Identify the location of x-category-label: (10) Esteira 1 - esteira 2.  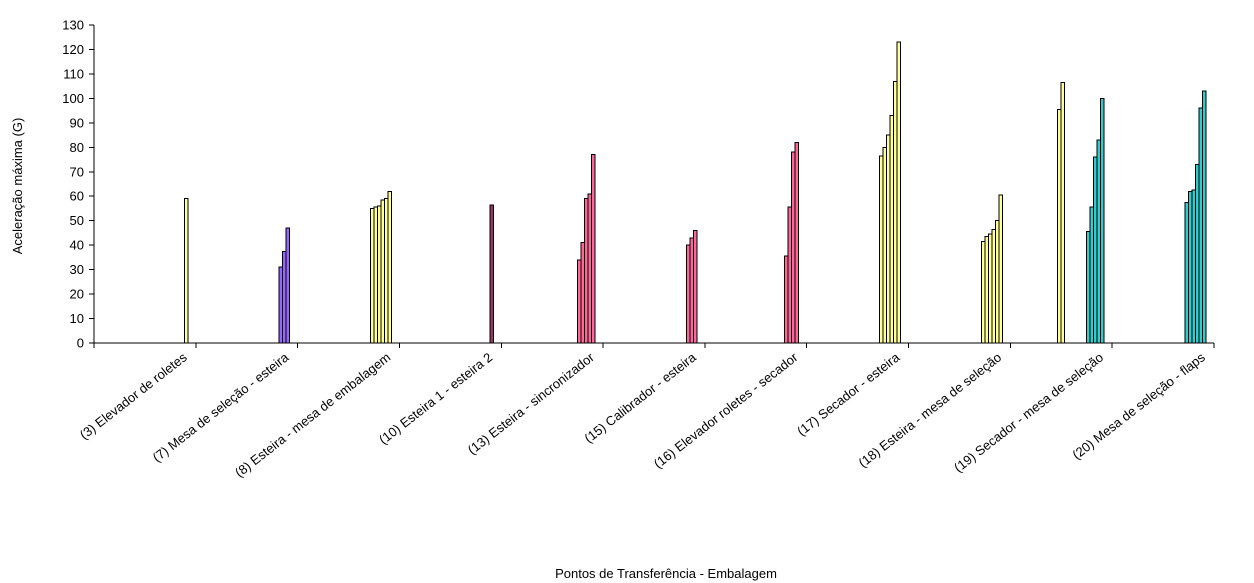
(435, 399).